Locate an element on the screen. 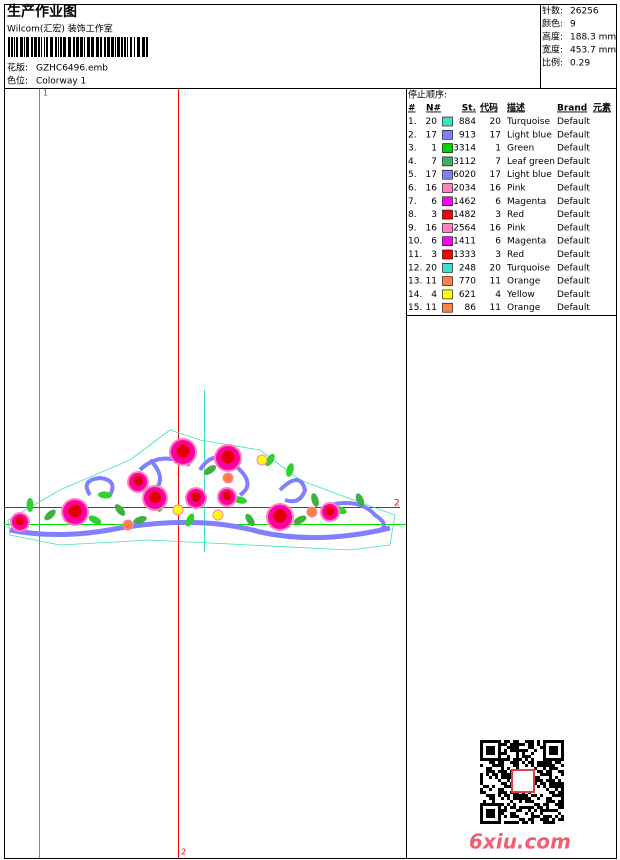  embroidery-design is located at coordinates (201, 490).